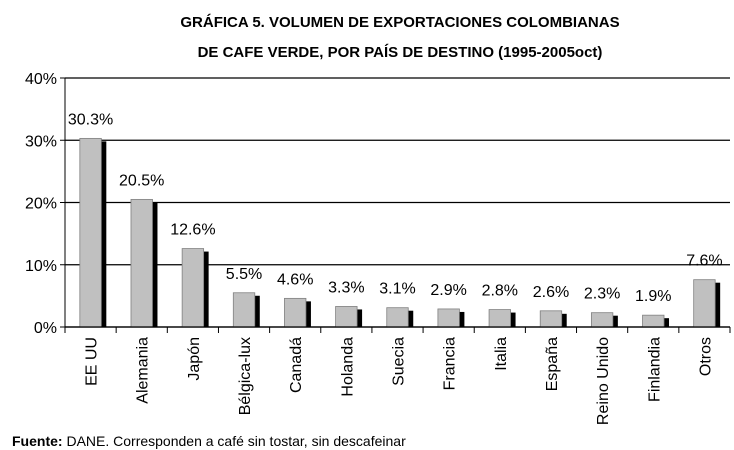 The width and height of the screenshot is (734, 450). I want to click on x-tick-label: Finlandia, so click(654, 369).